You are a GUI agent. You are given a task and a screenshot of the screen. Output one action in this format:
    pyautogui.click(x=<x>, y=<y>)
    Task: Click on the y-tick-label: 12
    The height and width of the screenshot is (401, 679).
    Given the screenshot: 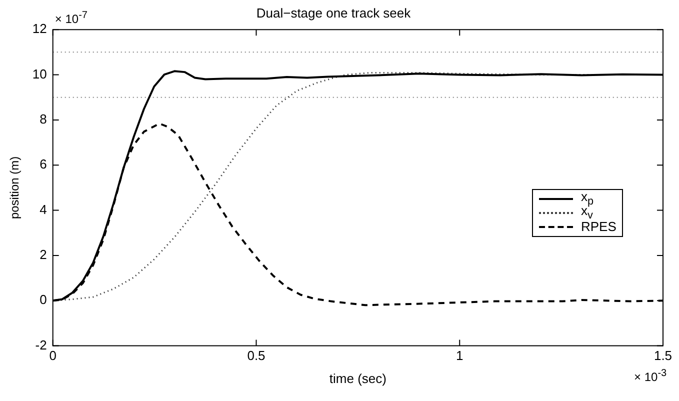 What is the action you would take?
    pyautogui.click(x=39, y=28)
    